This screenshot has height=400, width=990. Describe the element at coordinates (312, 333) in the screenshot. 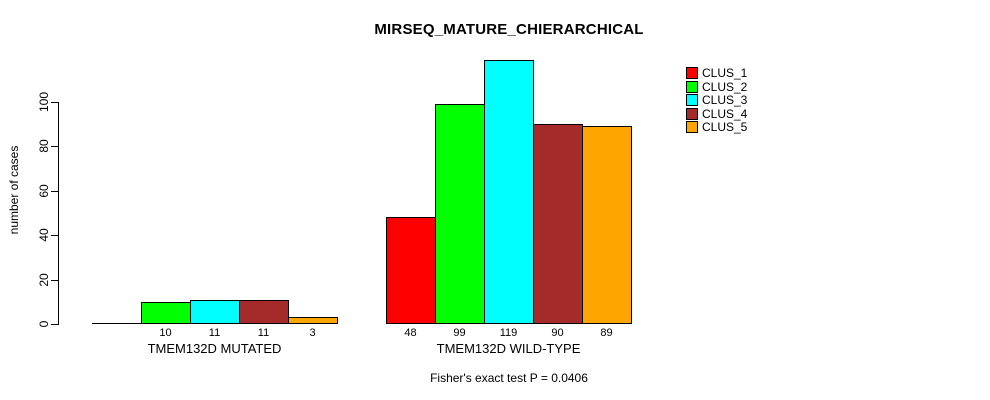

I see `bar-value-label: 3` at that location.